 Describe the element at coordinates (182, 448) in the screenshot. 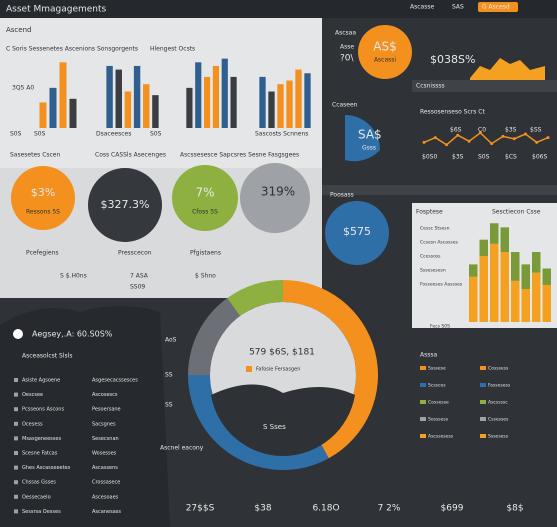

I see `bottom-title: Ascnel eacony` at that location.